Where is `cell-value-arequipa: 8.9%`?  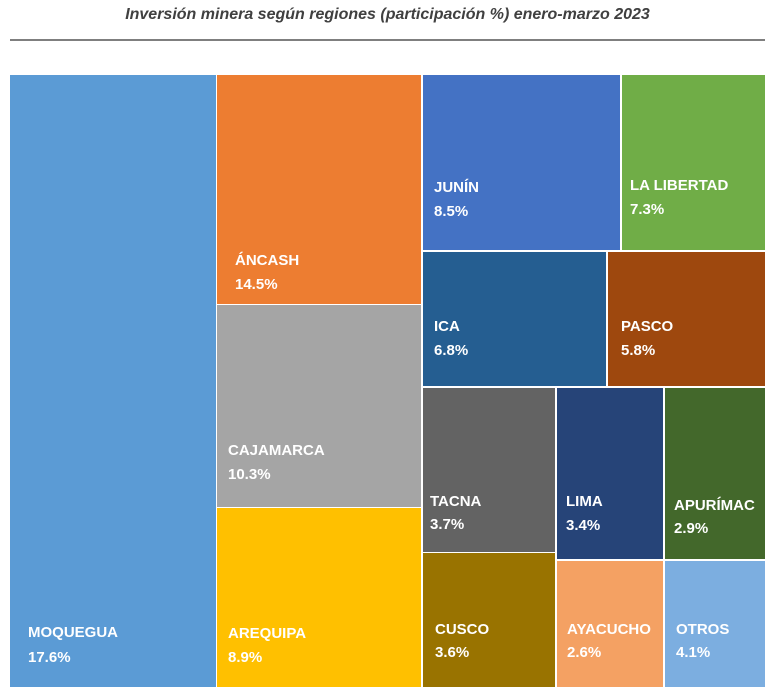 cell-value-arequipa: 8.9% is located at coordinates (245, 657).